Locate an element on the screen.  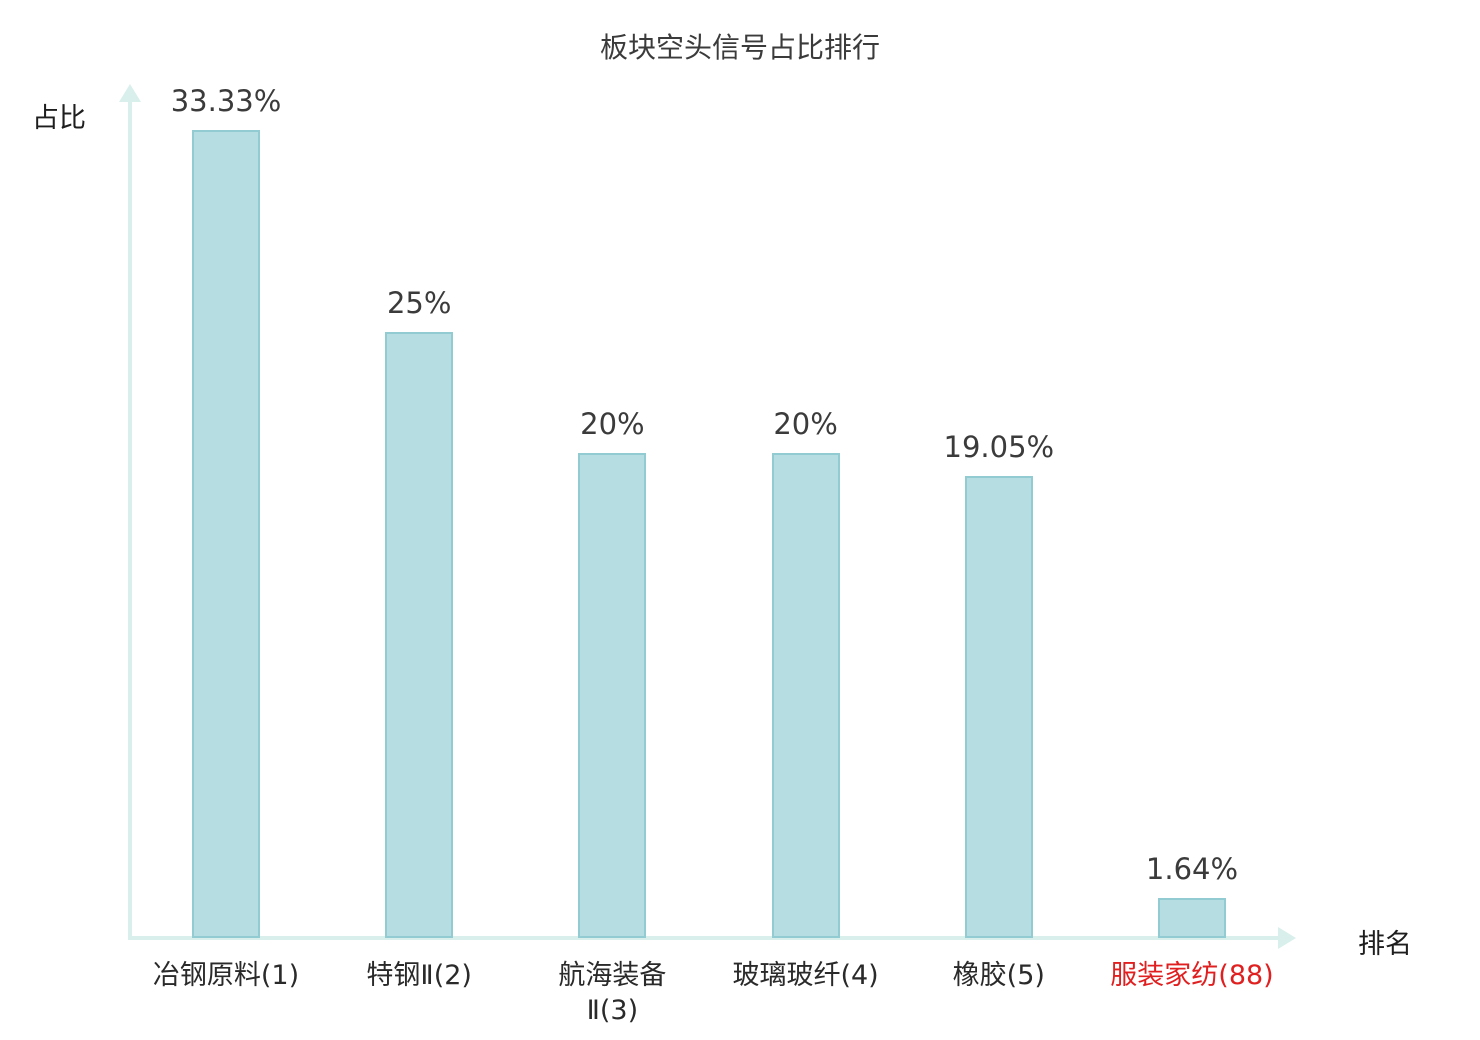
y-axis-title: 占比 is located at coordinates (59, 118).